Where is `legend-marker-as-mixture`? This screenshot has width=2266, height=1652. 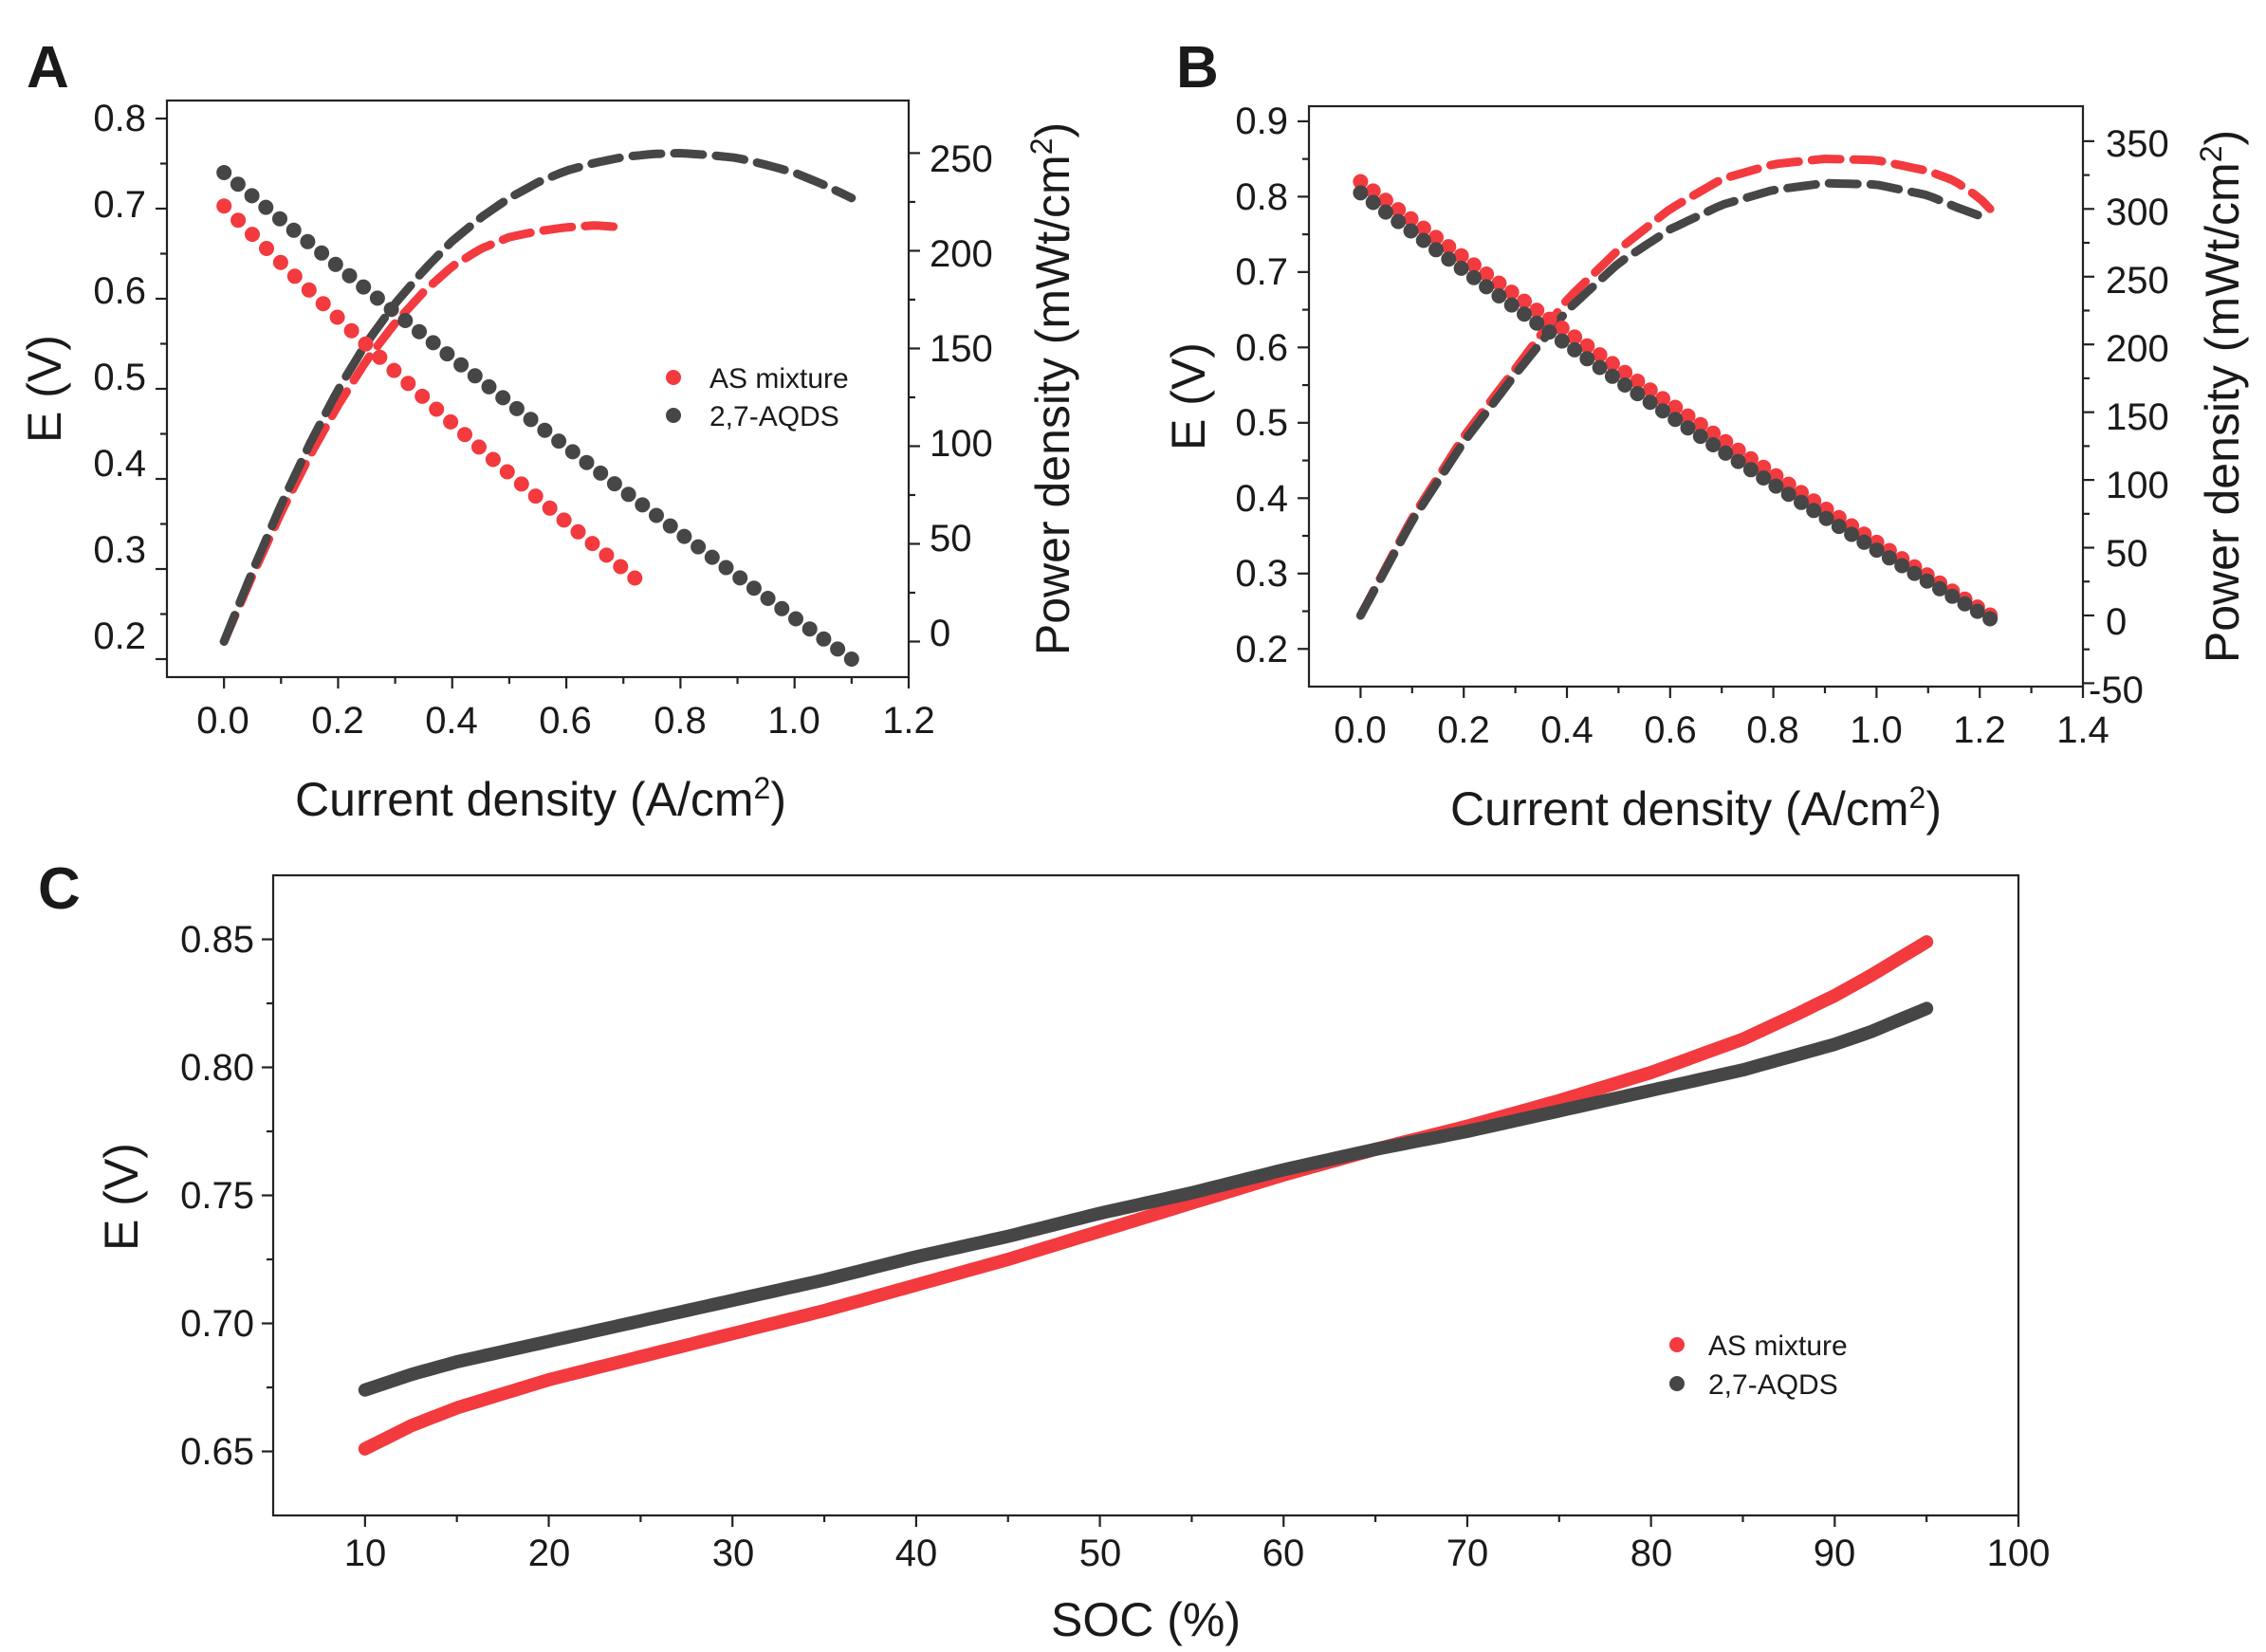
legend-marker-as-mixture is located at coordinates (1677, 1344).